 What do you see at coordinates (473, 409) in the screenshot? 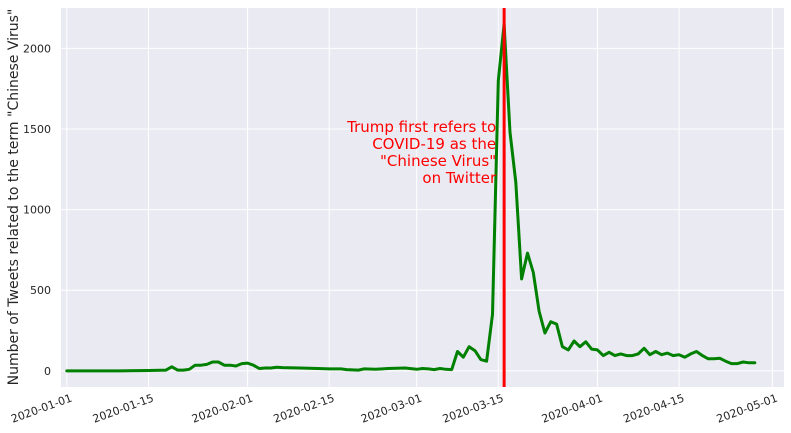
I see `x-tick-label: 2020-03-15` at bounding box center [473, 409].